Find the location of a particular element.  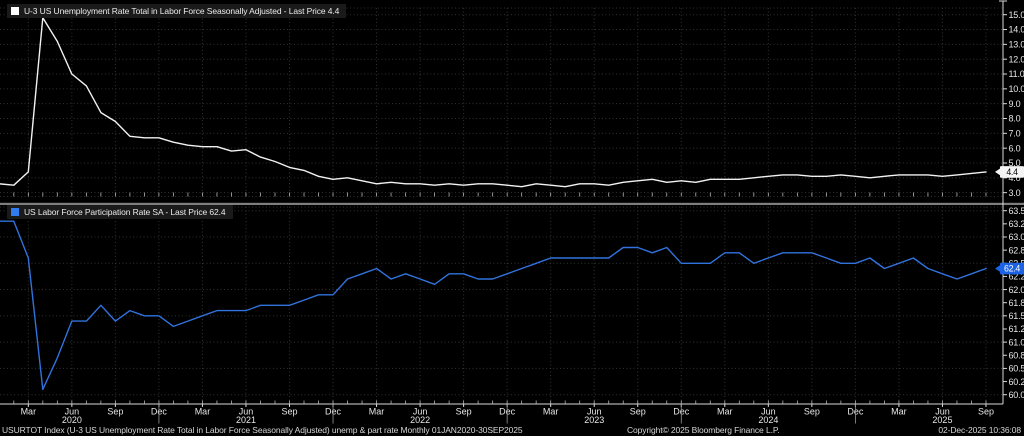

svg-text: 2025 is located at coordinates (942, 420).